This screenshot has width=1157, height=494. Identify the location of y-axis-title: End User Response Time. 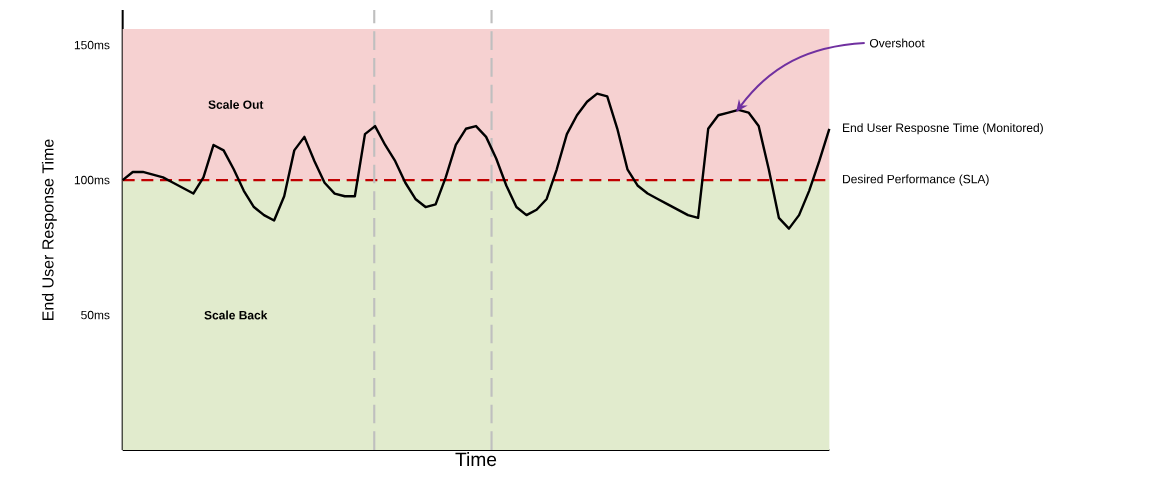
(49, 229).